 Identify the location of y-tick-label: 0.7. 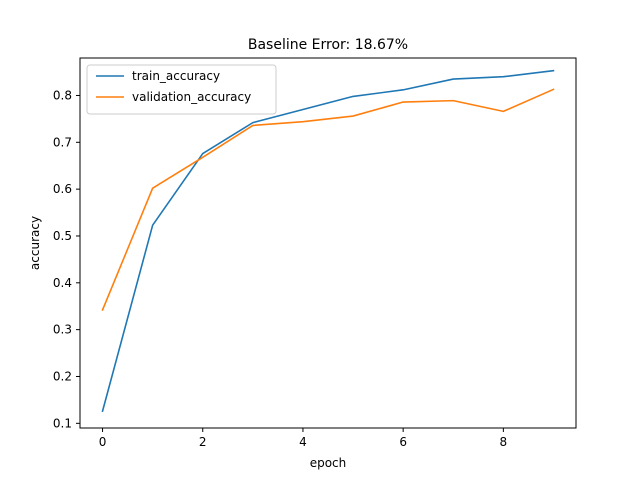
(62, 142).